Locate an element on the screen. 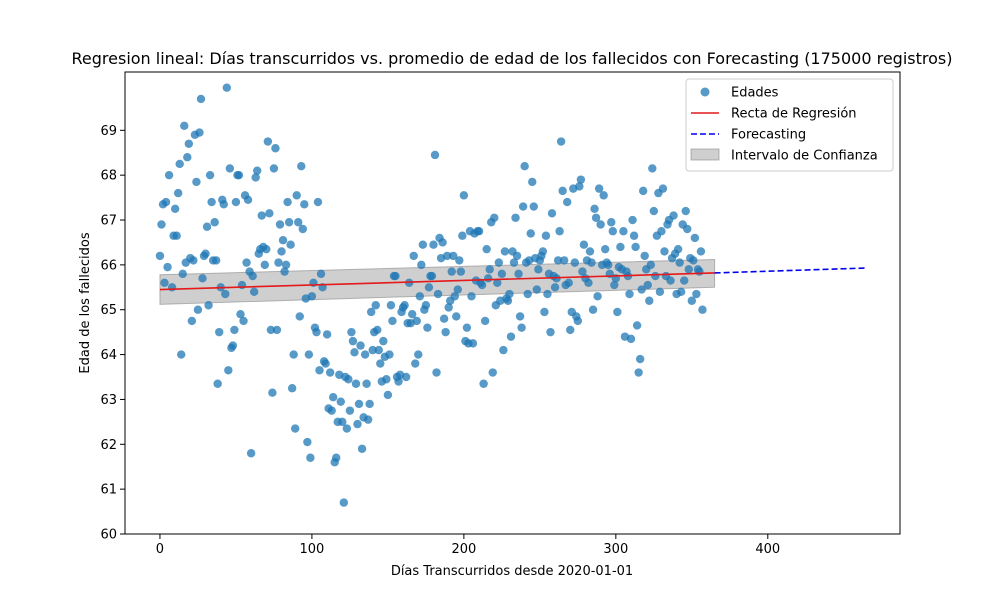 The width and height of the screenshot is (1000, 600). legend-item: Forecasting is located at coordinates (748, 135).